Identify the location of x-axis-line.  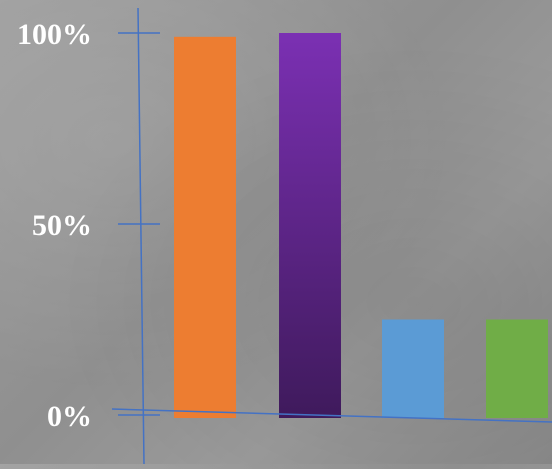
(331, 415).